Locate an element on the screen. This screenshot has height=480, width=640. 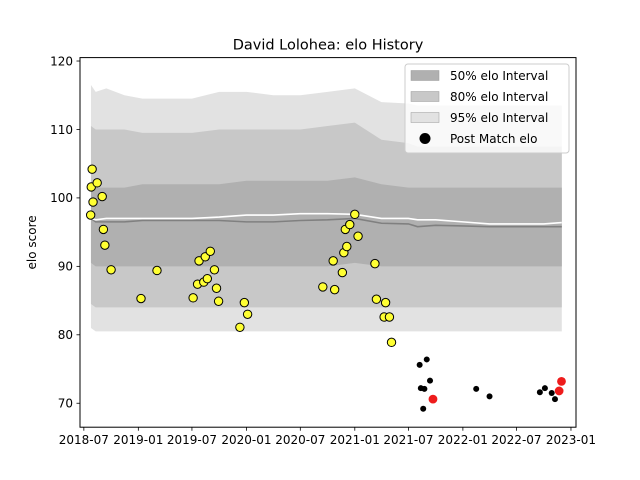
legend-marker is located at coordinates (425, 138).